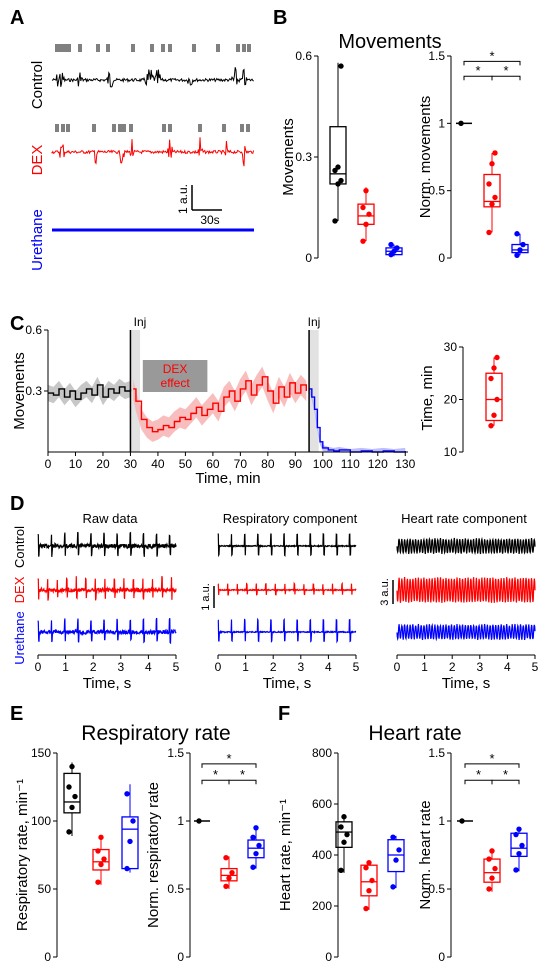  What do you see at coordinates (357, 420) in the screenshot?
I see `series-line-urethane` at bounding box center [357, 420].